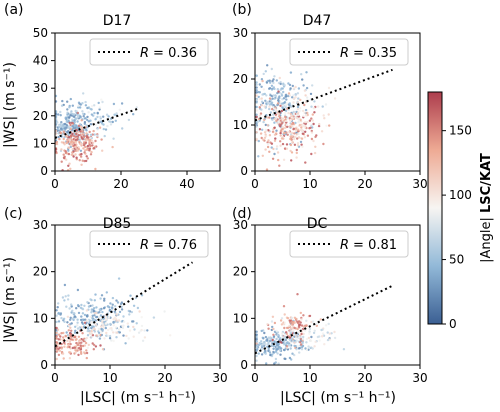  What do you see at coordinates (149, 52) in the screenshot?
I see `legend-box-a` at bounding box center [149, 52].